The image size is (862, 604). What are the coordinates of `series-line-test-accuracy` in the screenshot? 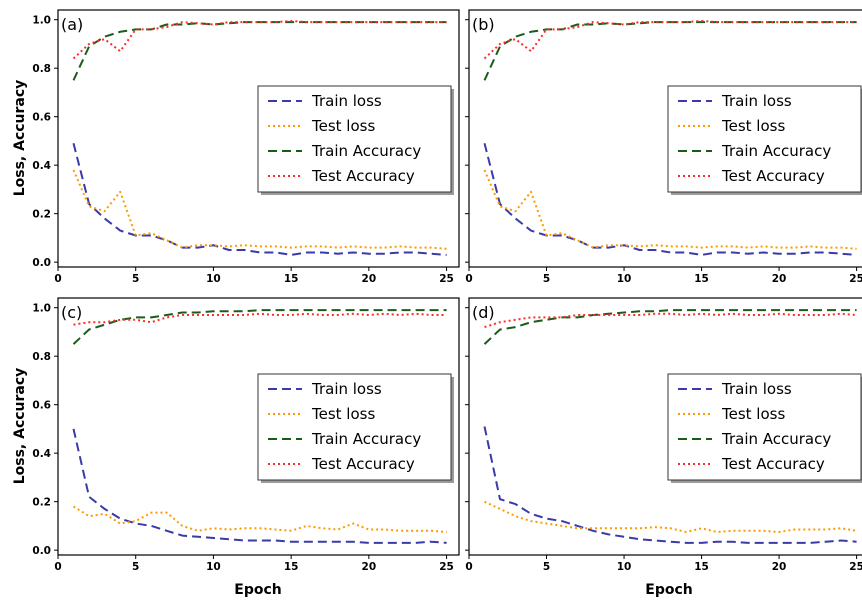 It's located at (670, 320).